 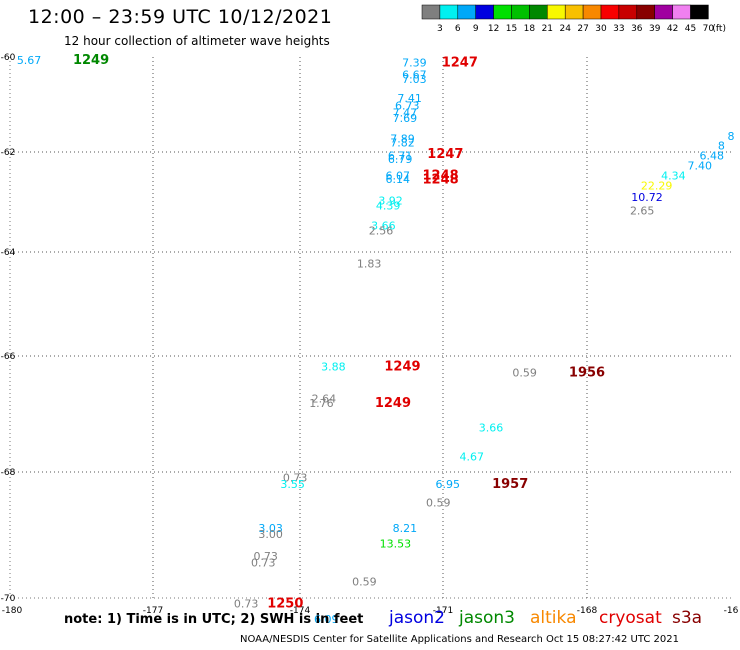 I want to click on wave-height-label: 6.73, so click(x=407, y=105).